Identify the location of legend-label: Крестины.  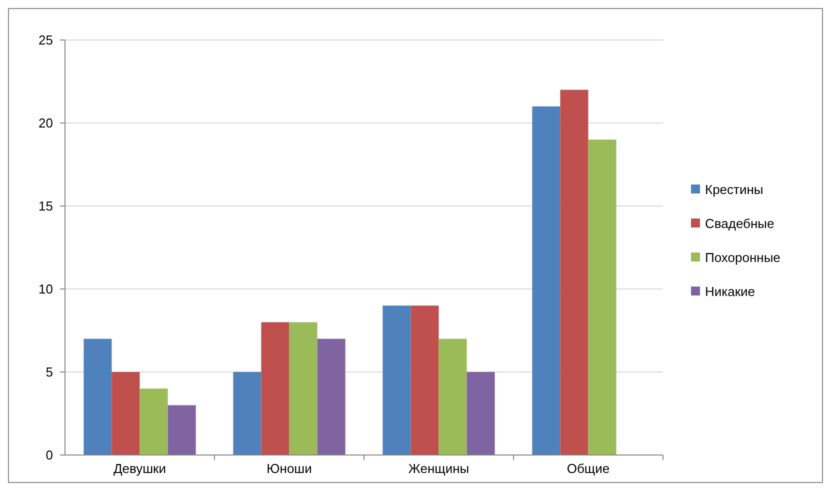
(734, 190).